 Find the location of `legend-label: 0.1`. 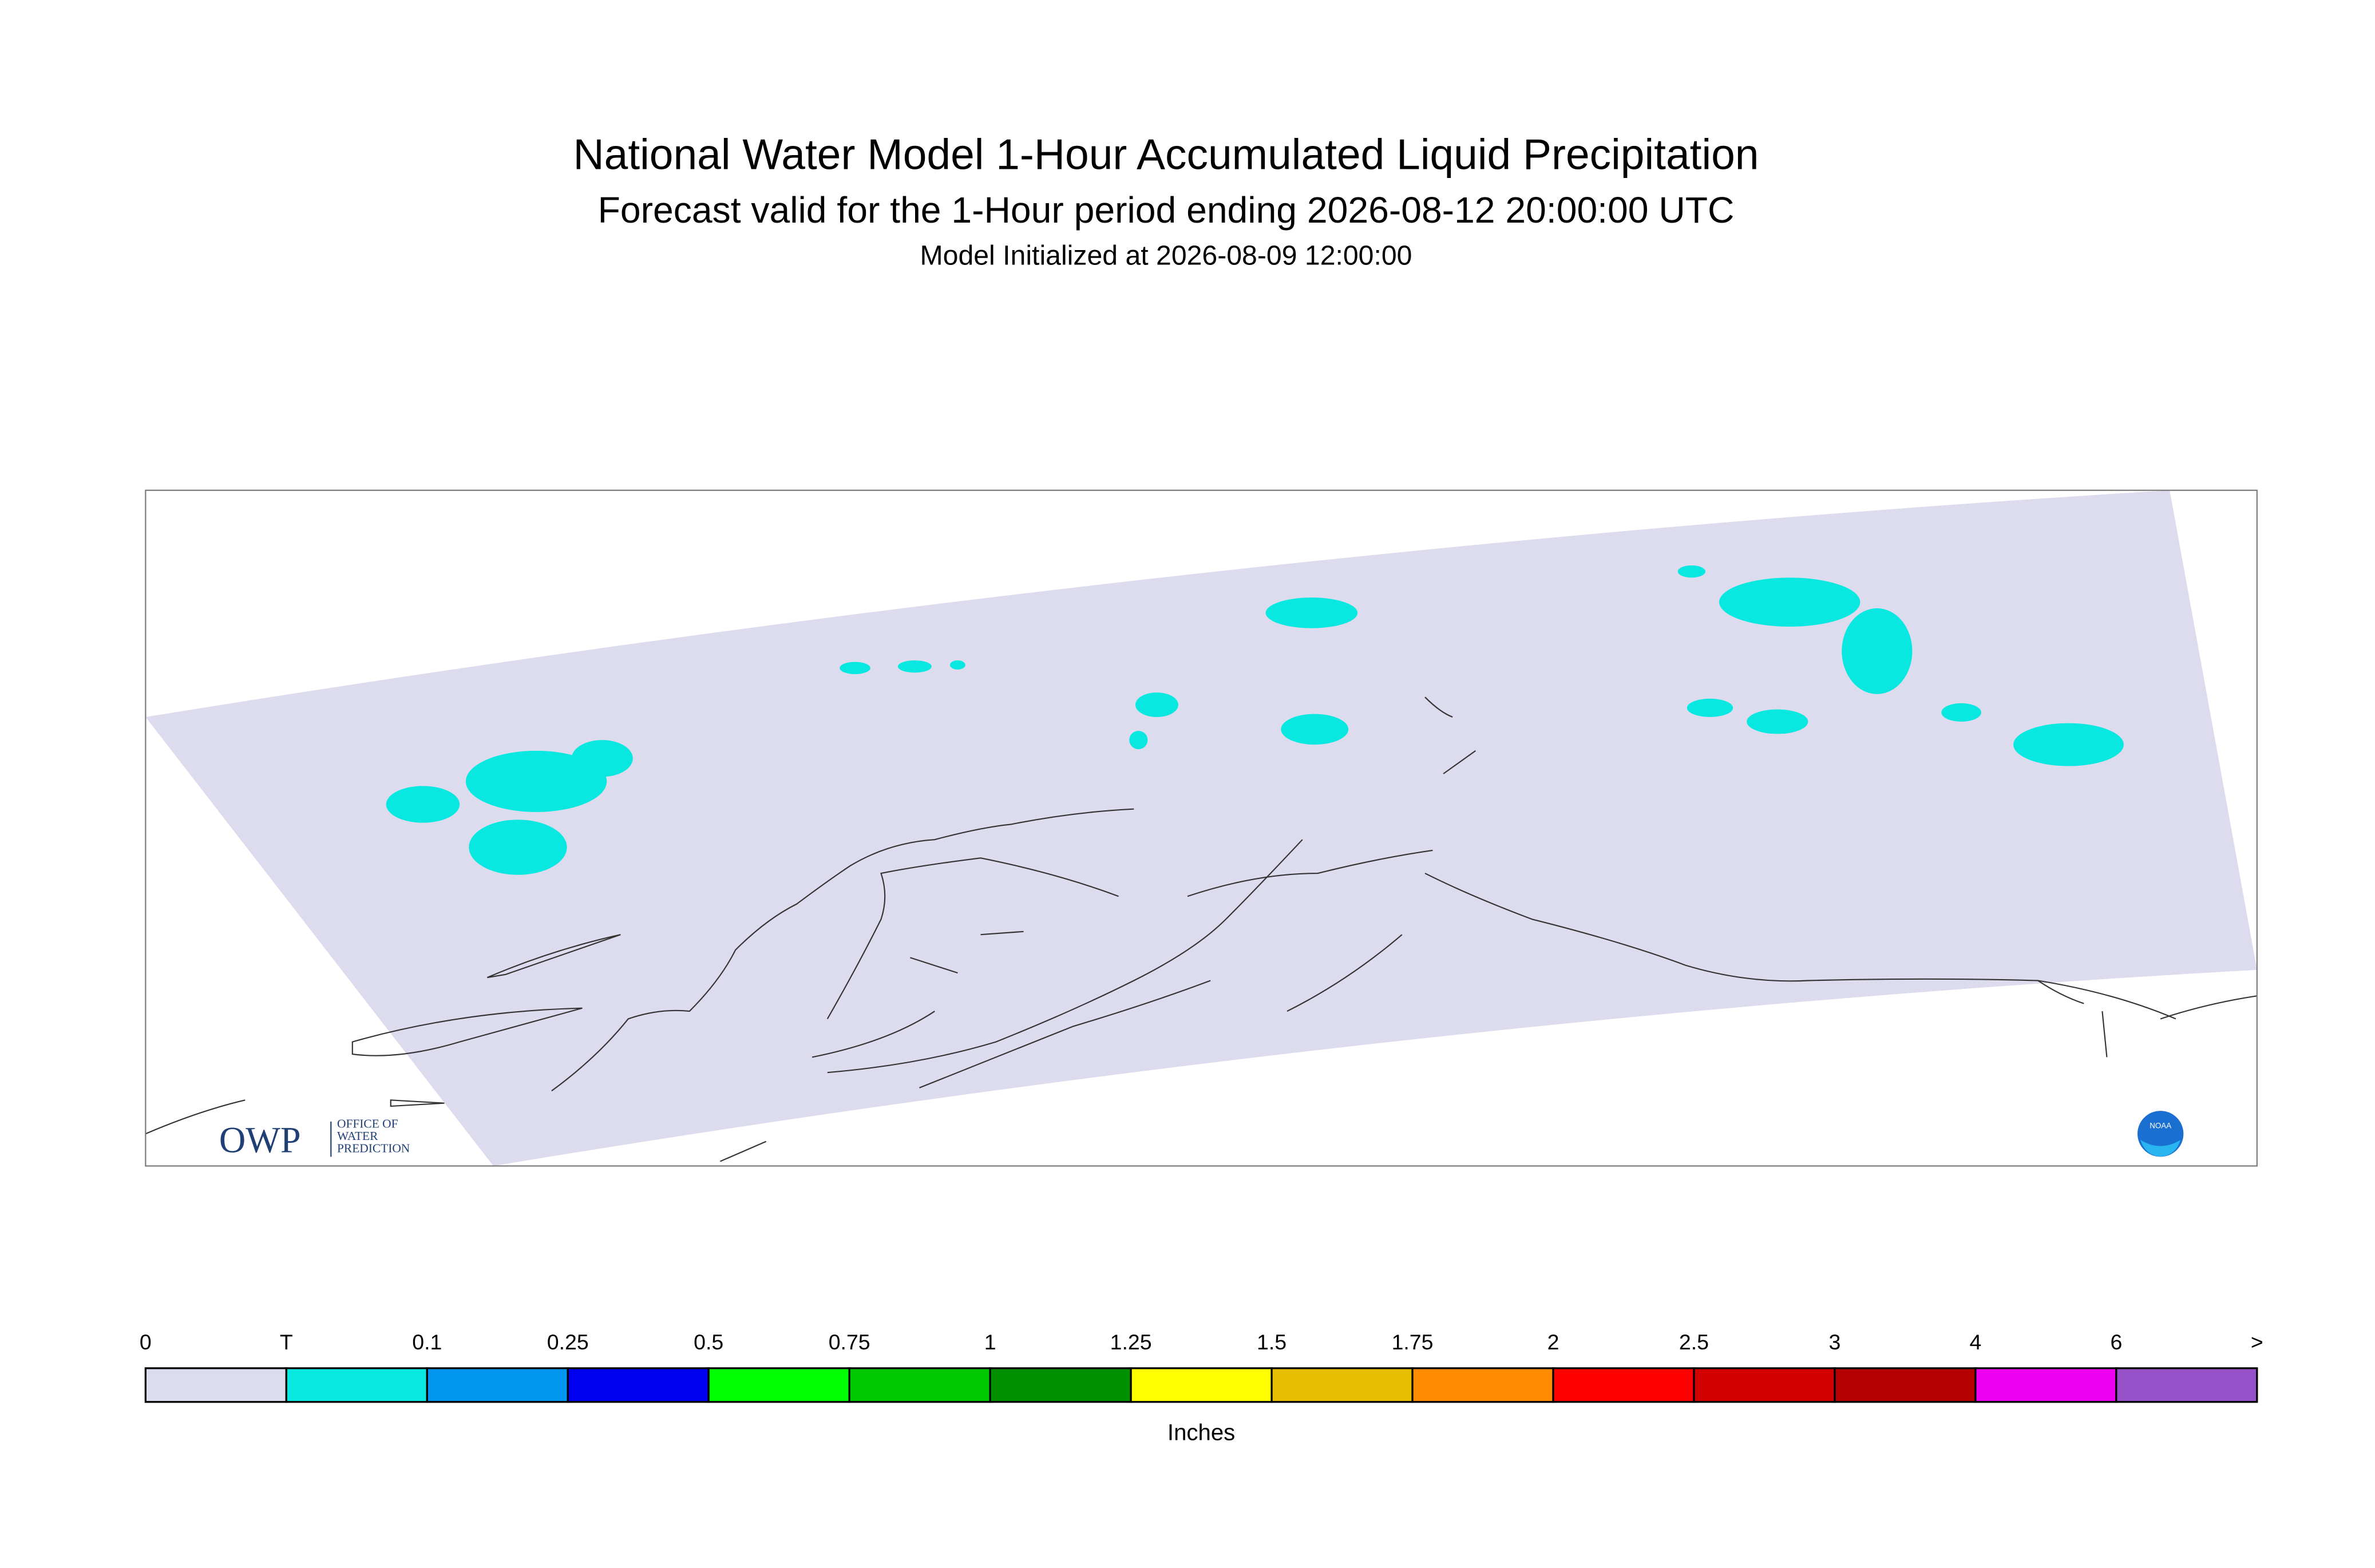

legend-label: 0.1 is located at coordinates (427, 1342).